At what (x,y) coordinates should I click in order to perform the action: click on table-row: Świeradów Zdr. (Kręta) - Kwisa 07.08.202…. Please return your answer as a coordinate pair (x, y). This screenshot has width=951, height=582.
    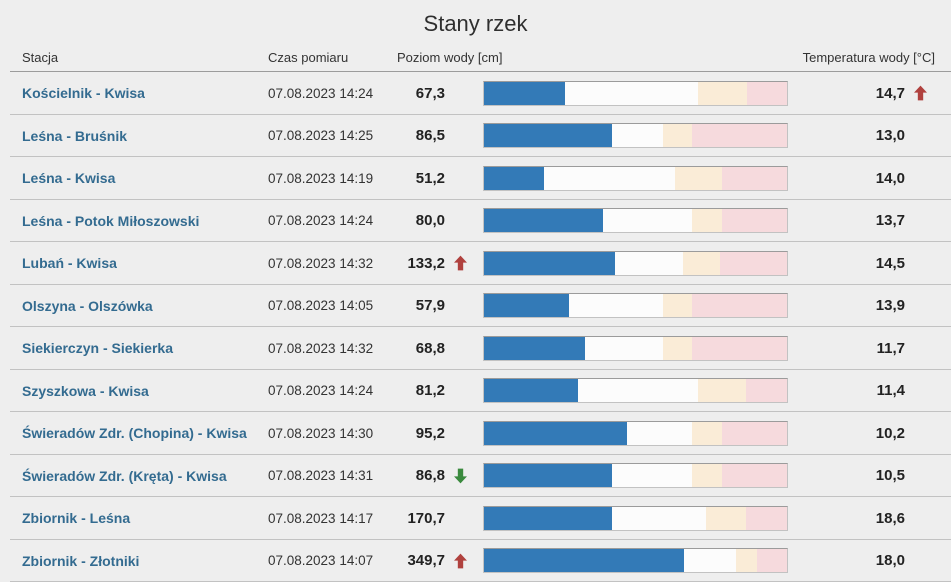
    Looking at the image, I should click on (475, 476).